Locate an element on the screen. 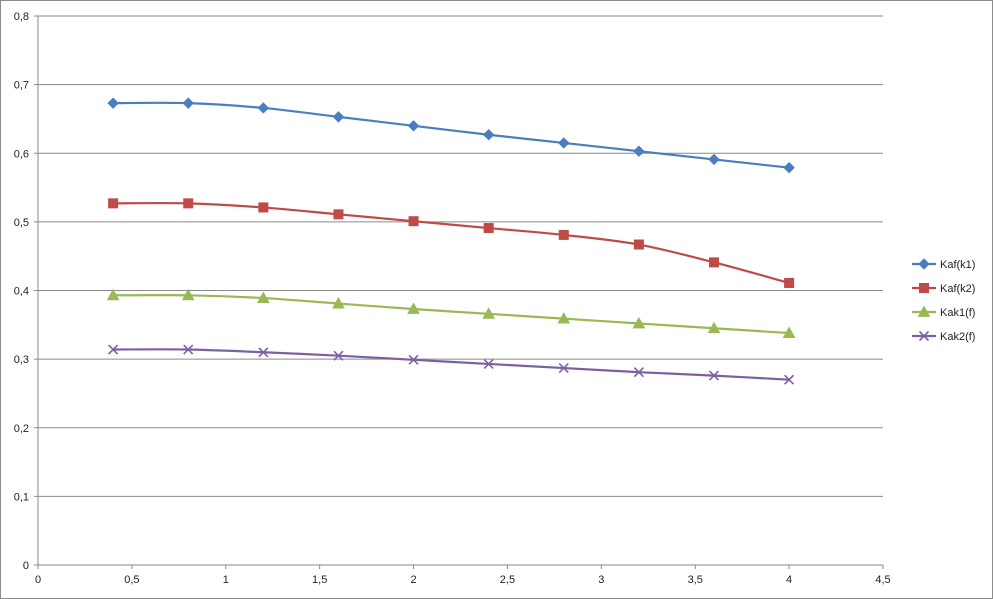  legend-item: Kak1(f) is located at coordinates (943, 312).